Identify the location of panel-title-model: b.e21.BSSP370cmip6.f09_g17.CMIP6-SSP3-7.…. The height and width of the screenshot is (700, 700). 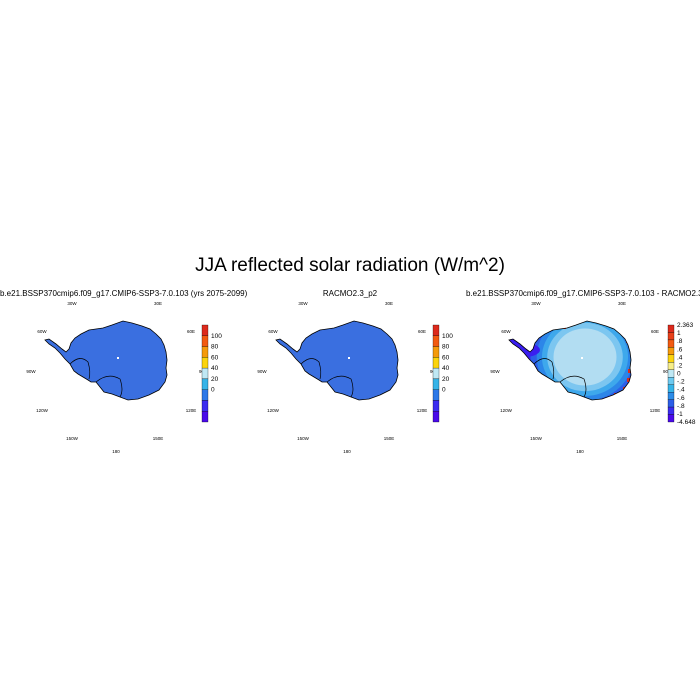
(124, 293).